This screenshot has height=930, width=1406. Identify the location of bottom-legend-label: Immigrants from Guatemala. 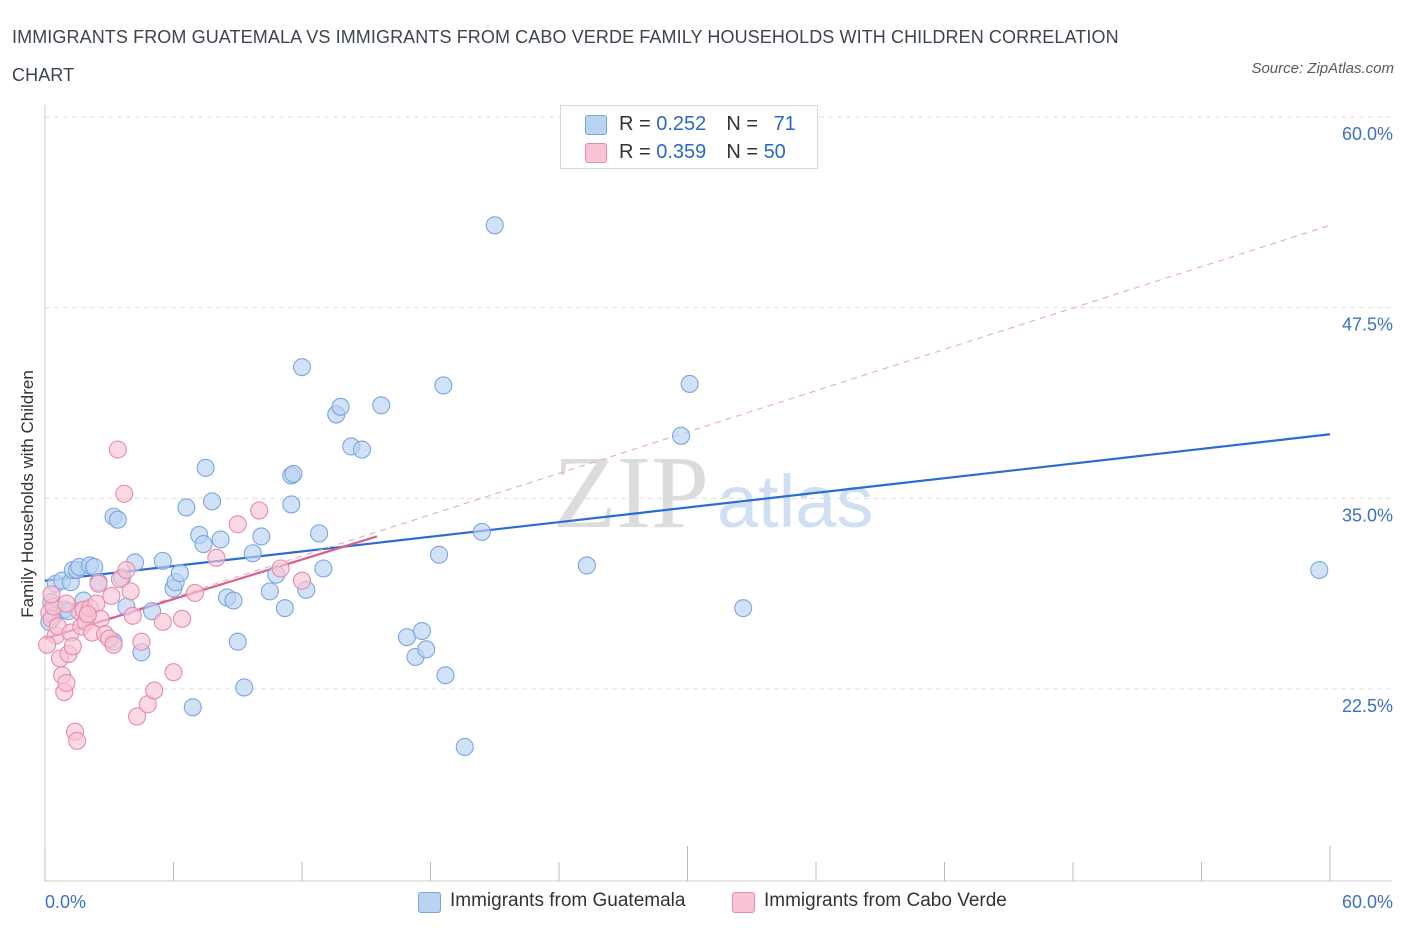
(568, 900).